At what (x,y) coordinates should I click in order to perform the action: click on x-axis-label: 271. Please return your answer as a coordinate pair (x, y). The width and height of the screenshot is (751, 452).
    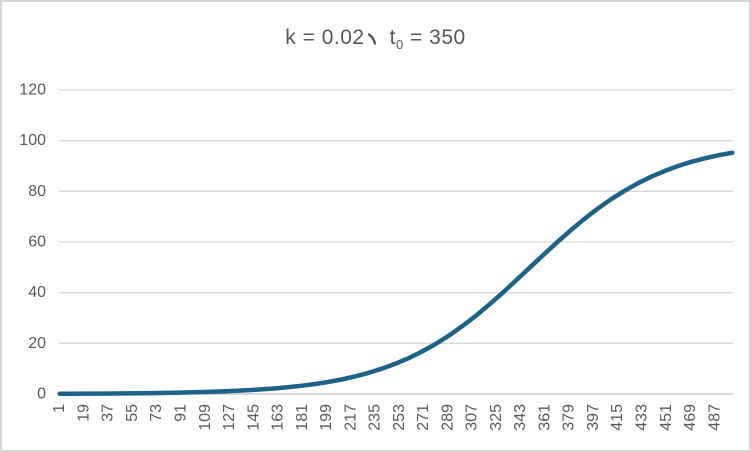
    Looking at the image, I should click on (423, 417).